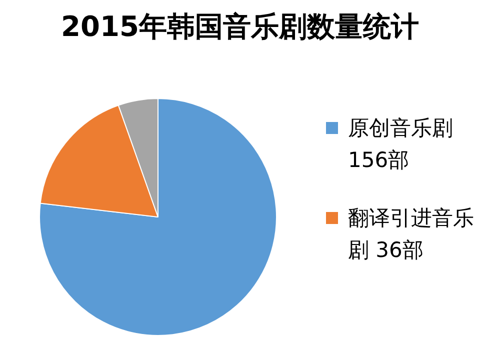 This screenshot has height=347, width=482. Describe the element at coordinates (411, 234) in the screenshot. I see `legend-label: 翻译引进音乐剧 36部` at that location.